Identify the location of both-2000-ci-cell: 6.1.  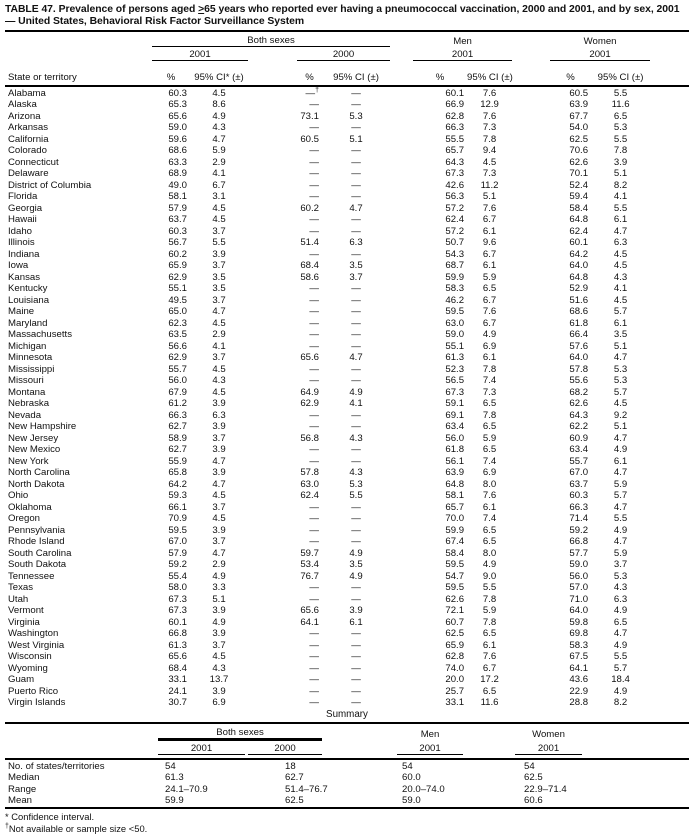
(356, 622).